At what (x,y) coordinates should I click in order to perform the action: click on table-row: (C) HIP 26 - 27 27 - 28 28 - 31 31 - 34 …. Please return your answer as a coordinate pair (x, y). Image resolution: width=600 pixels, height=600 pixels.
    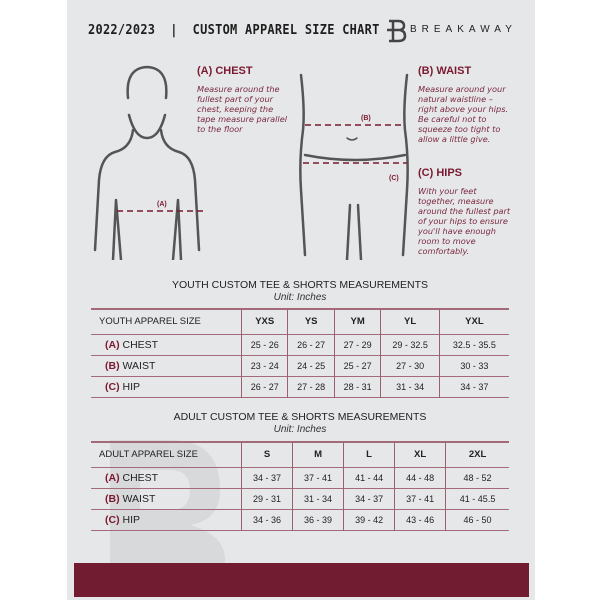
    Looking at the image, I should click on (300, 386).